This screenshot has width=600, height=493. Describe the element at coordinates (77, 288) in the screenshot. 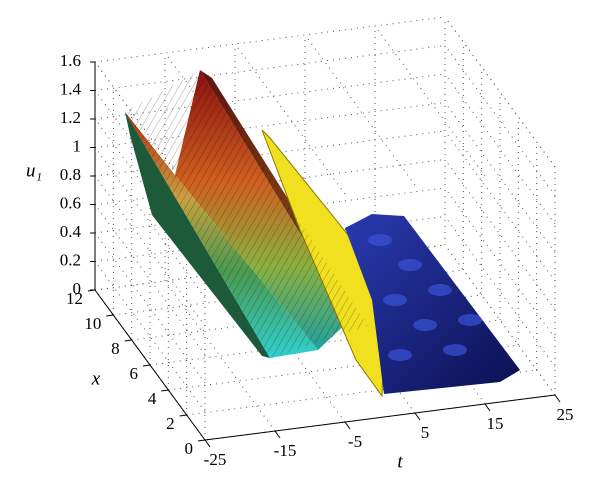

I see `z-tick-label: 0` at that location.